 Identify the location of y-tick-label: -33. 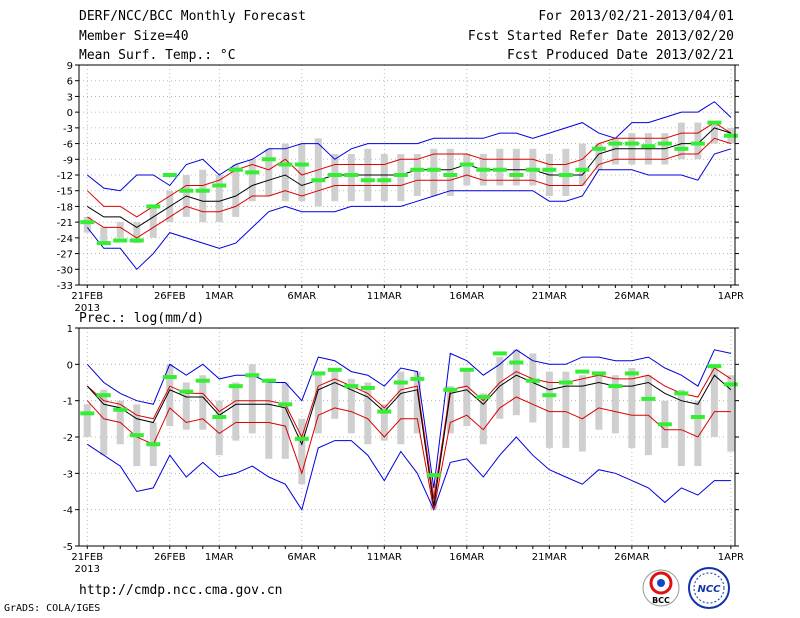
(65, 286).